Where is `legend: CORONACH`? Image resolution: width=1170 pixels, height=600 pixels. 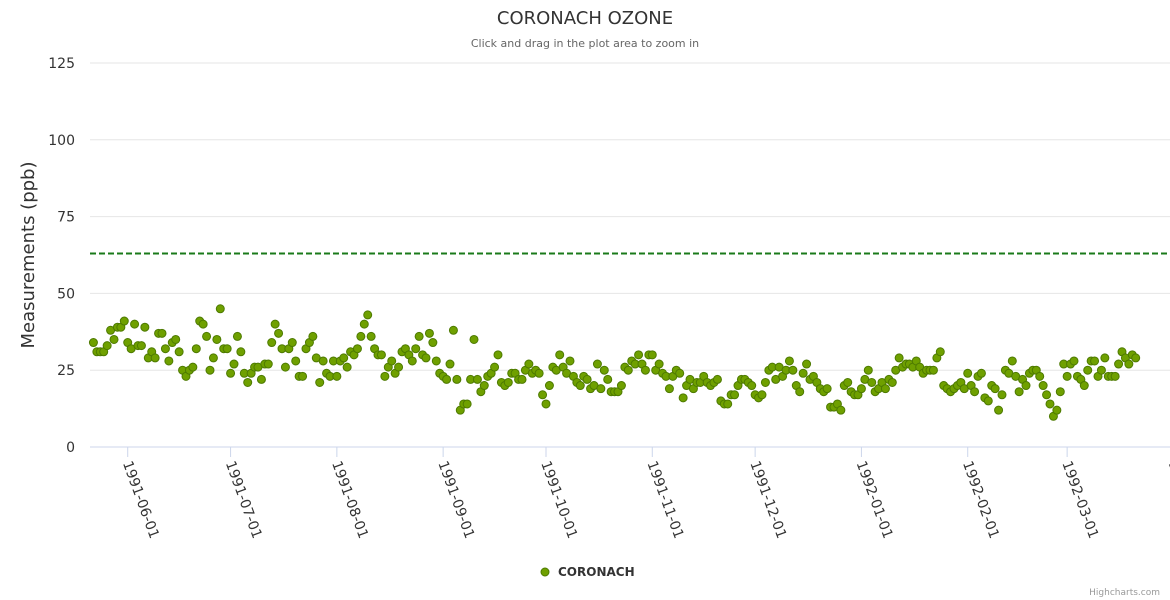
legend: CORONACH is located at coordinates (587, 572).